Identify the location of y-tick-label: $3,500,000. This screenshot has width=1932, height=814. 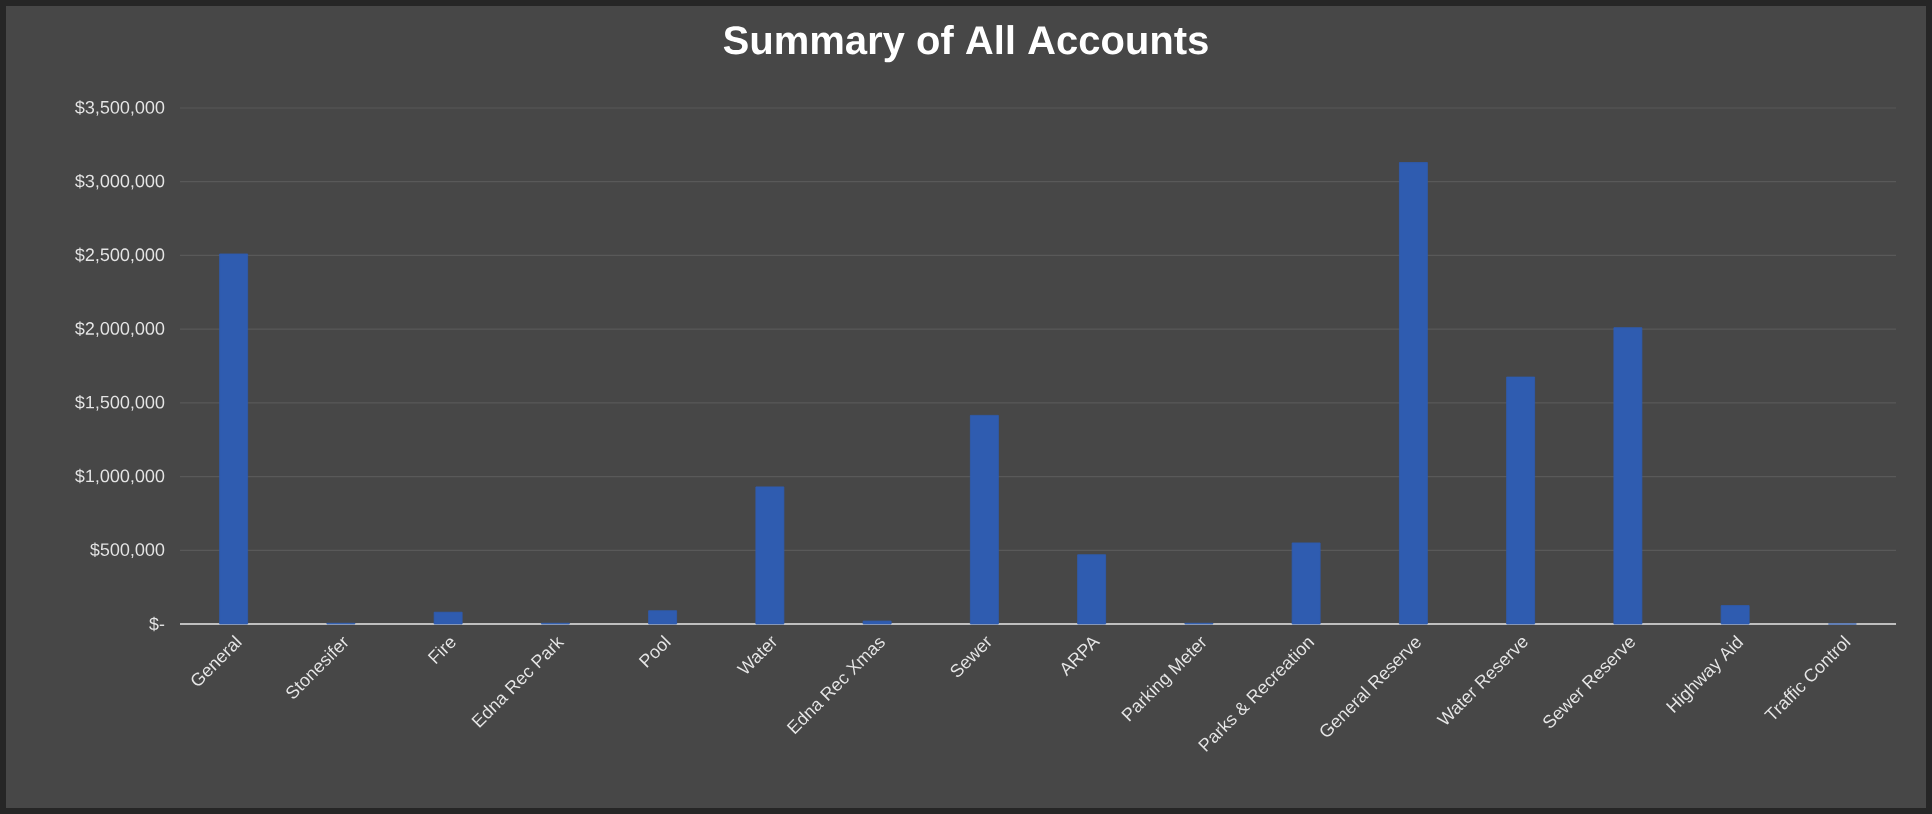
(120, 108).